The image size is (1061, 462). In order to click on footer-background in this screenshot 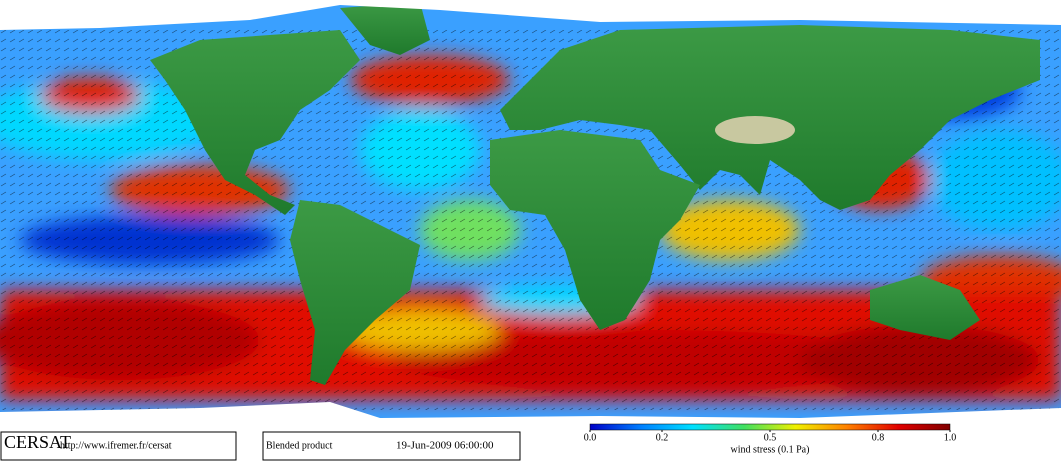, I will do `click(530, 446)`.